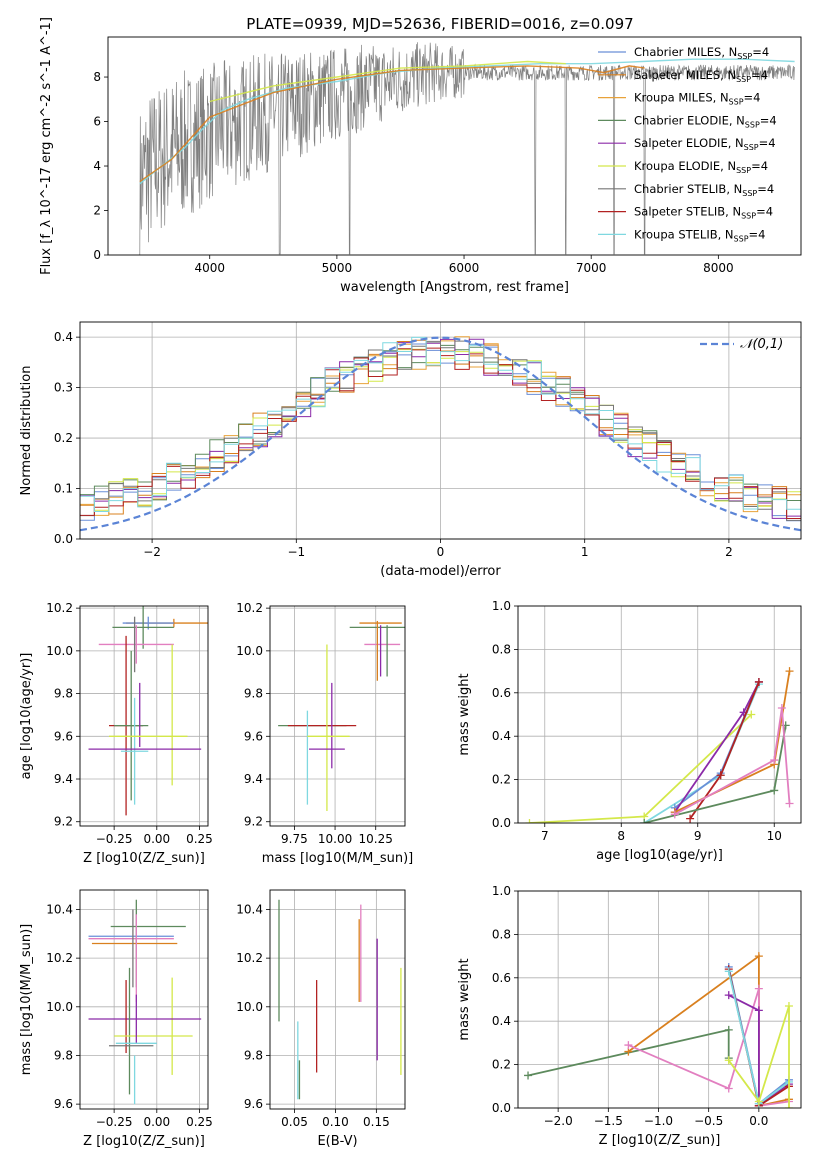  What do you see at coordinates (46, 146) in the screenshot?
I see `y-axis-label: Flux [f_λ 10^-17 erg cm^-2 s^-1 A^-1]` at bounding box center [46, 146].